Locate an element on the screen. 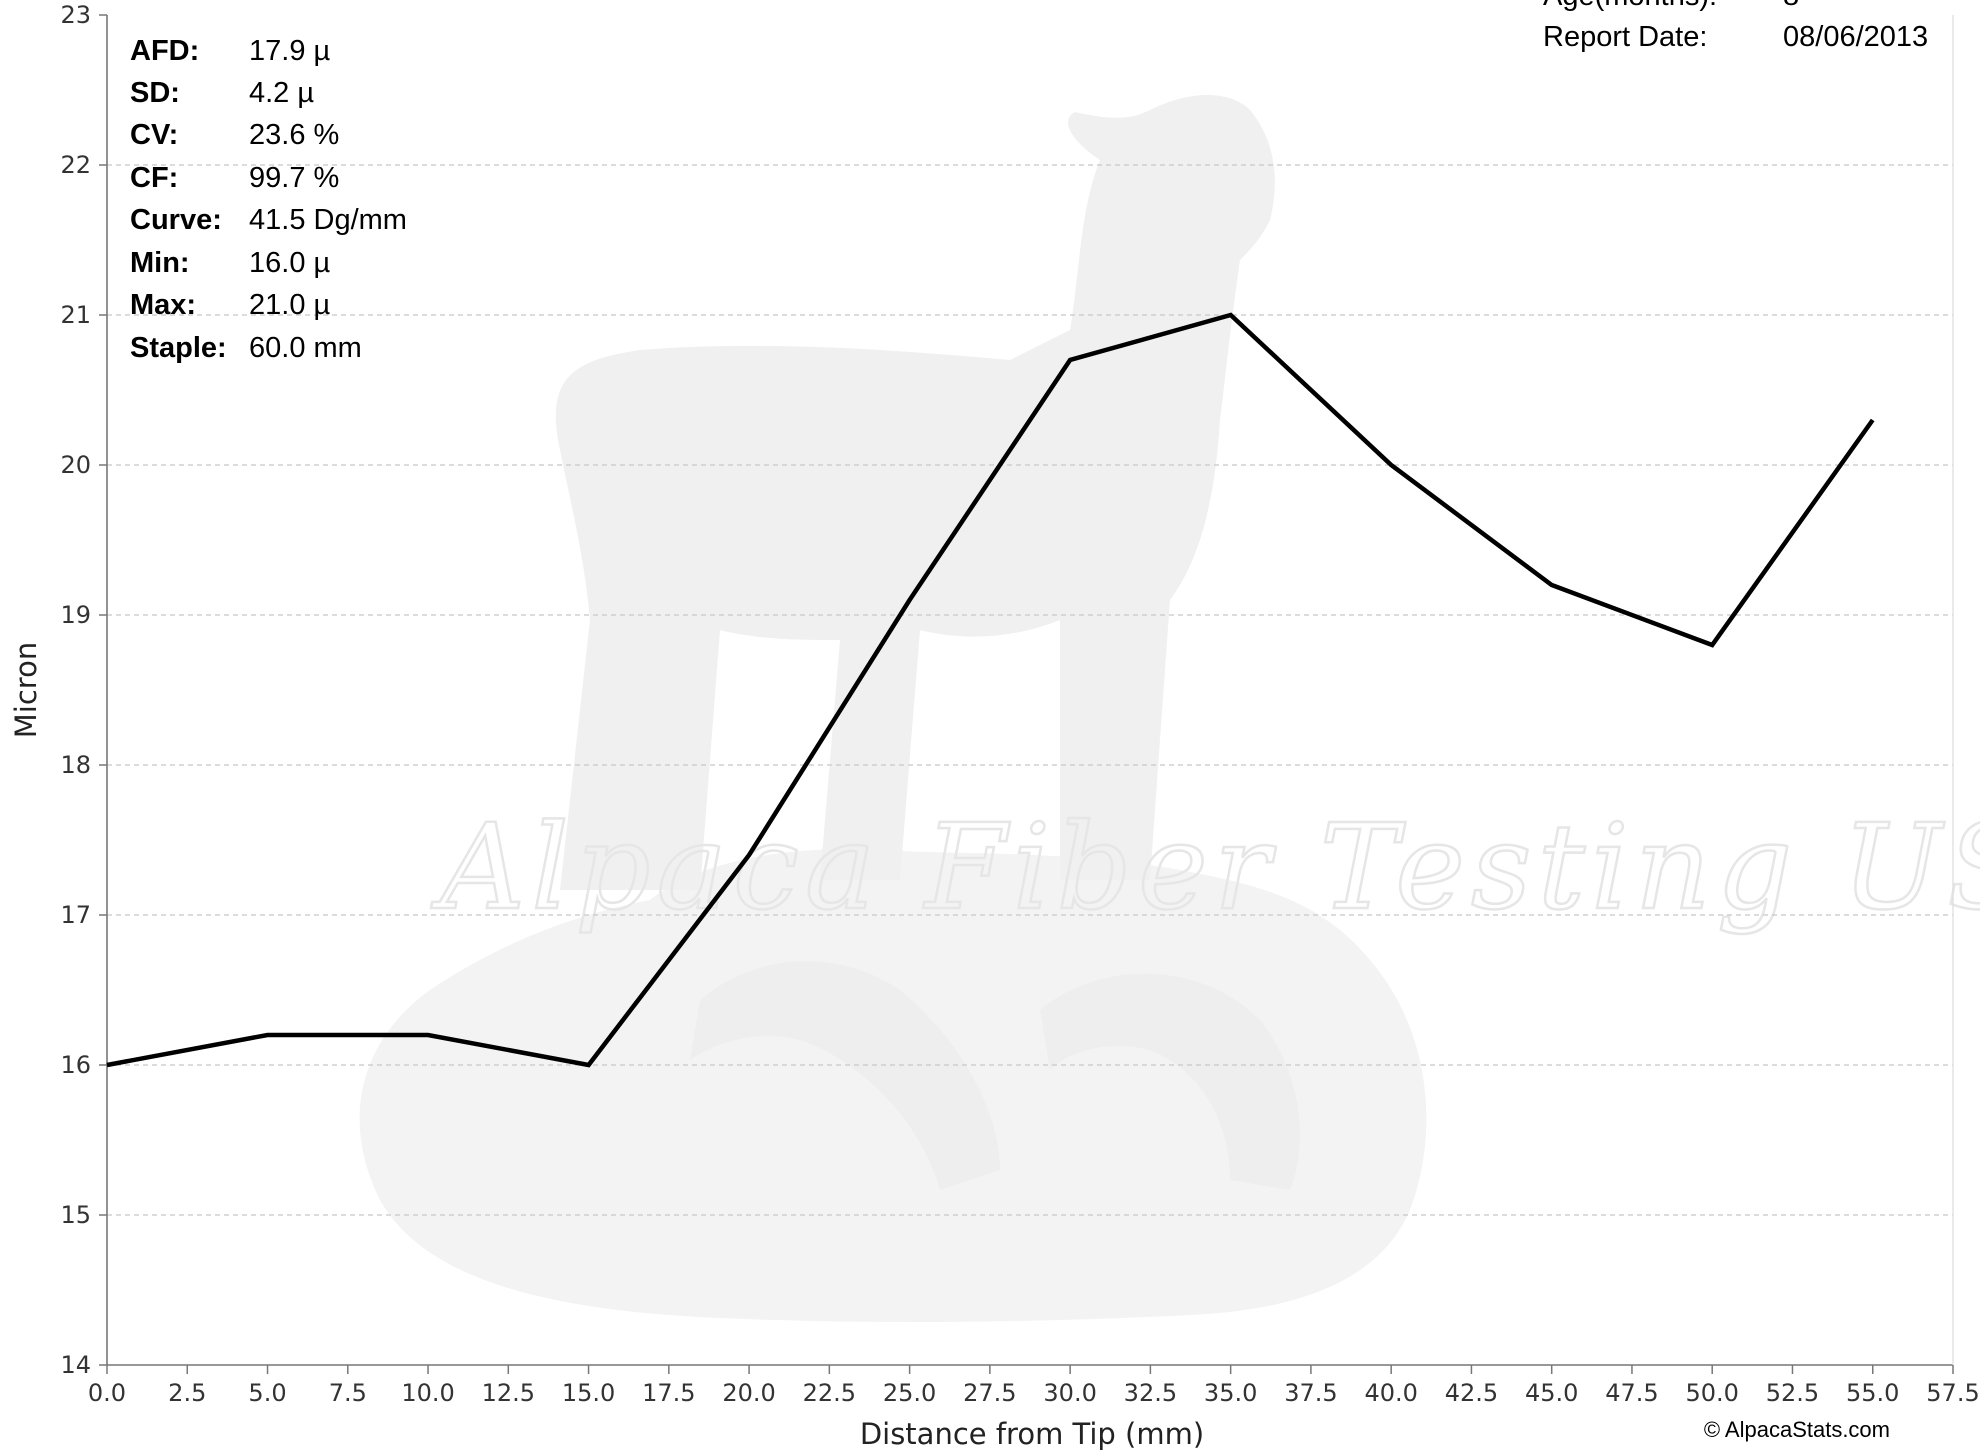 Image resolution: width=1980 pixels, height=1452 pixels. x-tick-label: 45.0 is located at coordinates (1551, 1393).